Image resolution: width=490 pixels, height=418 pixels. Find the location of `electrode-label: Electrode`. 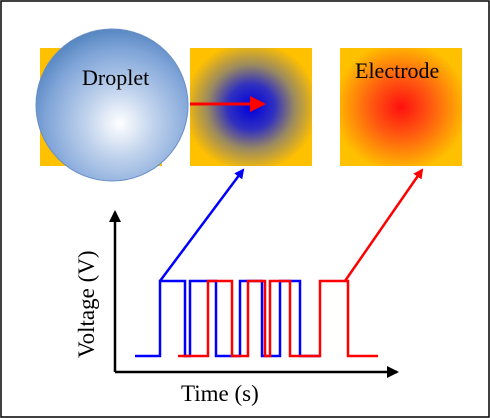

electrode-label: Electrode is located at coordinates (397, 70).